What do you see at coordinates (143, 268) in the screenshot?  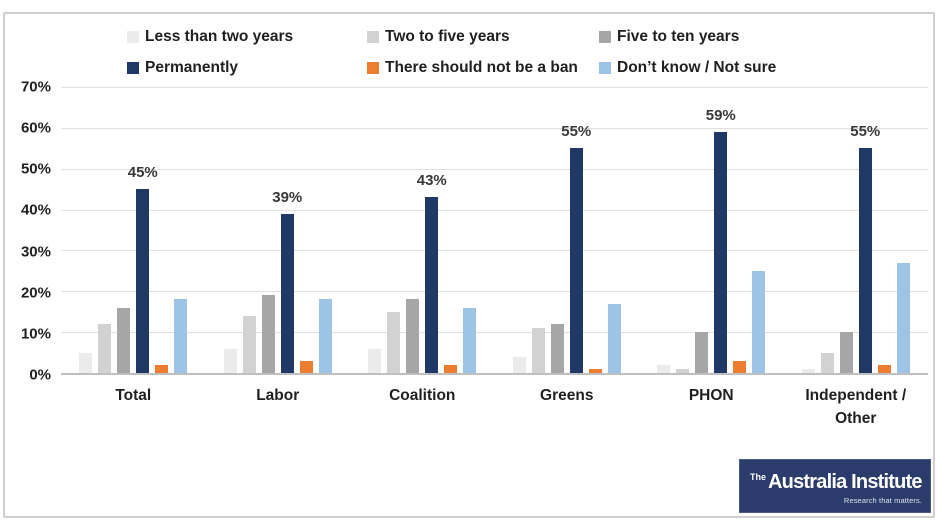 I see `bar: 45%` at bounding box center [143, 268].